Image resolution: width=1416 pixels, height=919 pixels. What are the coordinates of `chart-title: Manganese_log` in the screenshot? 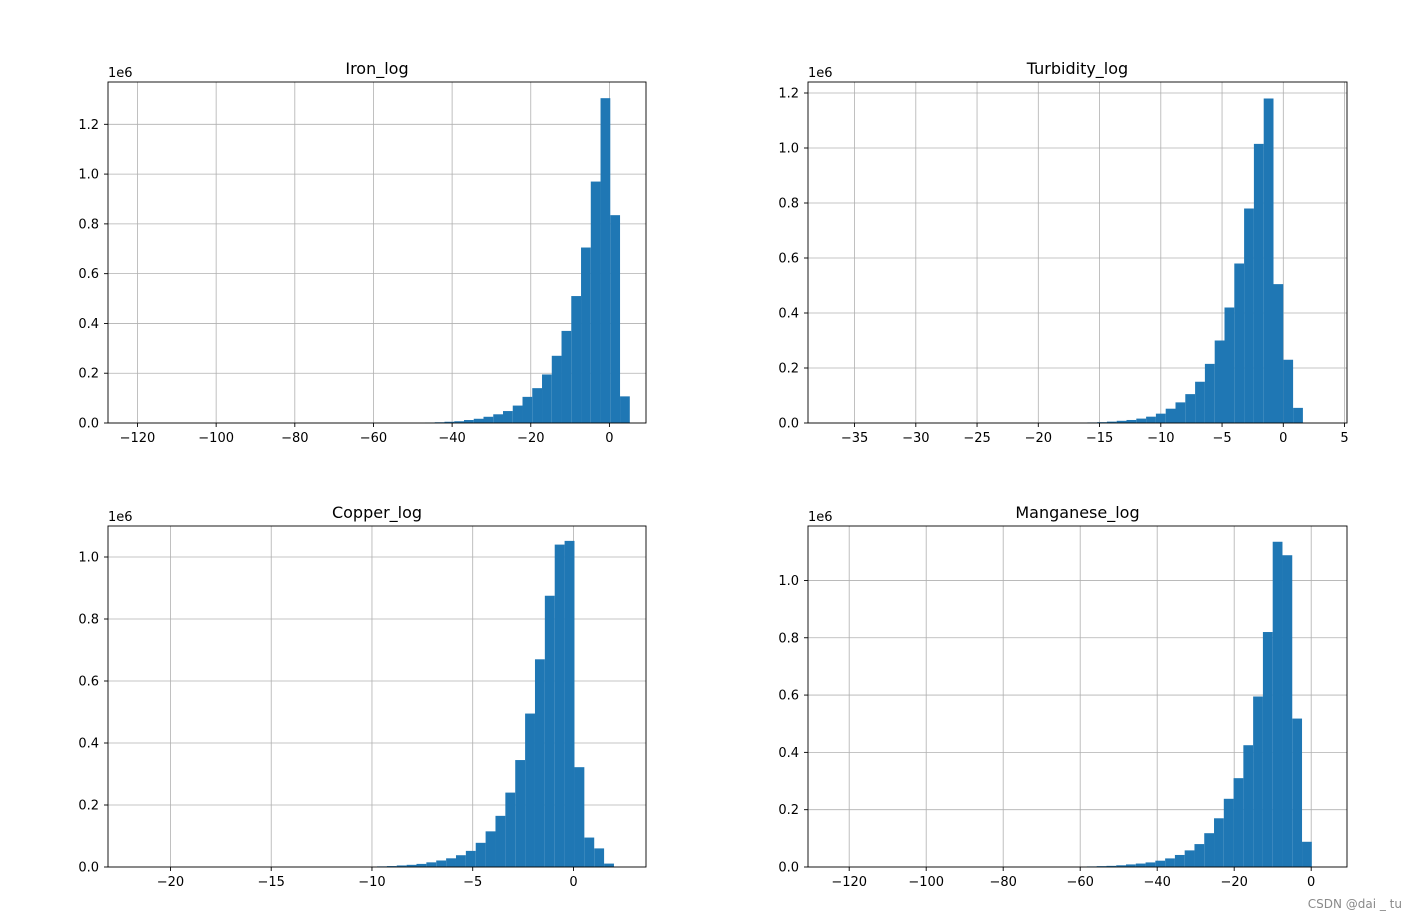 It's located at (1077, 513).